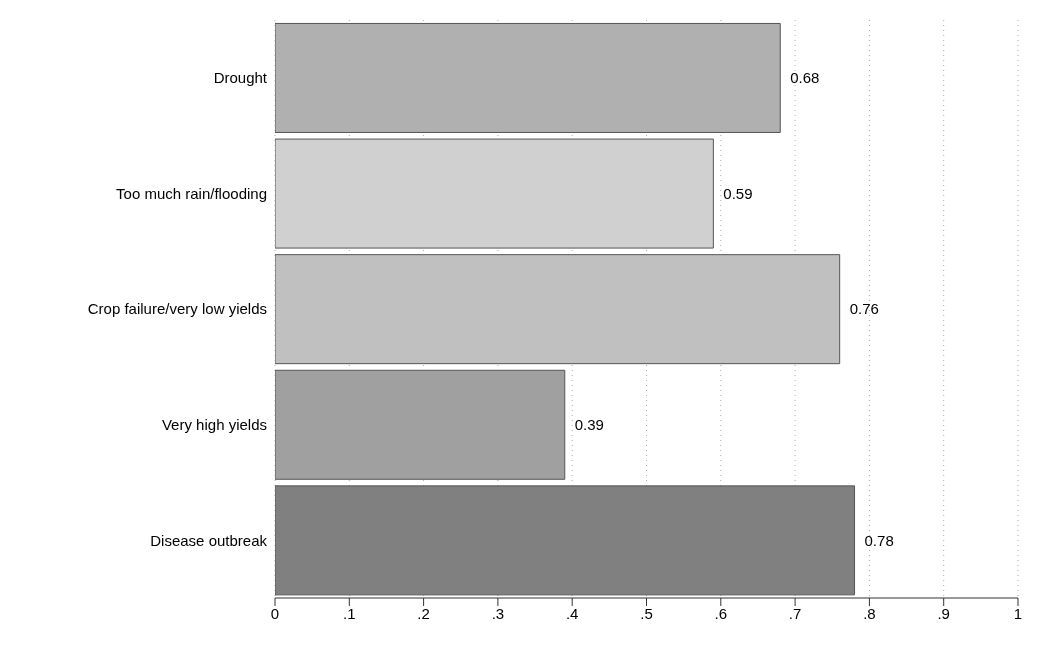  I want to click on x-tick-label: 0, so click(275, 613).